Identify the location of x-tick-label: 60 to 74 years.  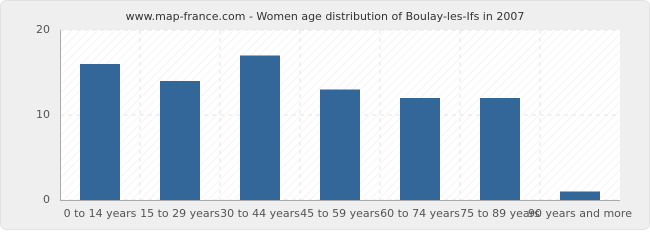
(420, 213).